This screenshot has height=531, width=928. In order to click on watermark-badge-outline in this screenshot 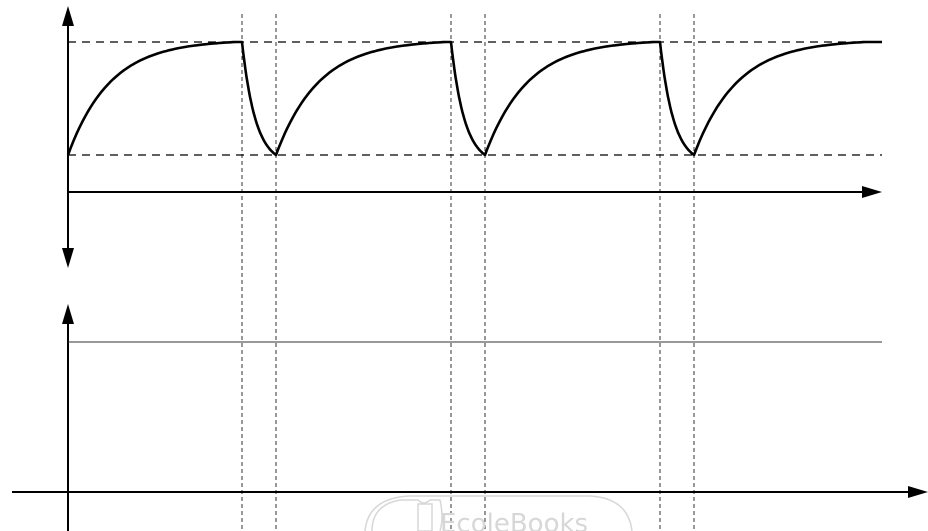, I will do `click(498, 513)`.